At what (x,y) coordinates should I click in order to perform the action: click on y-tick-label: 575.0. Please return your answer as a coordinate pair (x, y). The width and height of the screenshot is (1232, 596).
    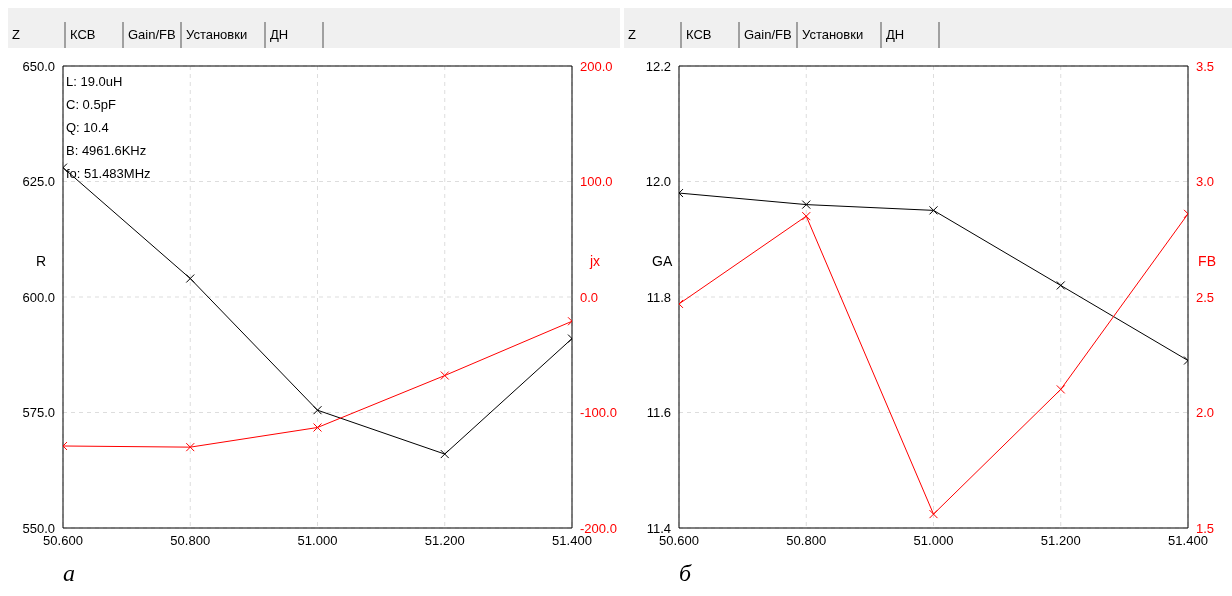
    Looking at the image, I should click on (38, 413).